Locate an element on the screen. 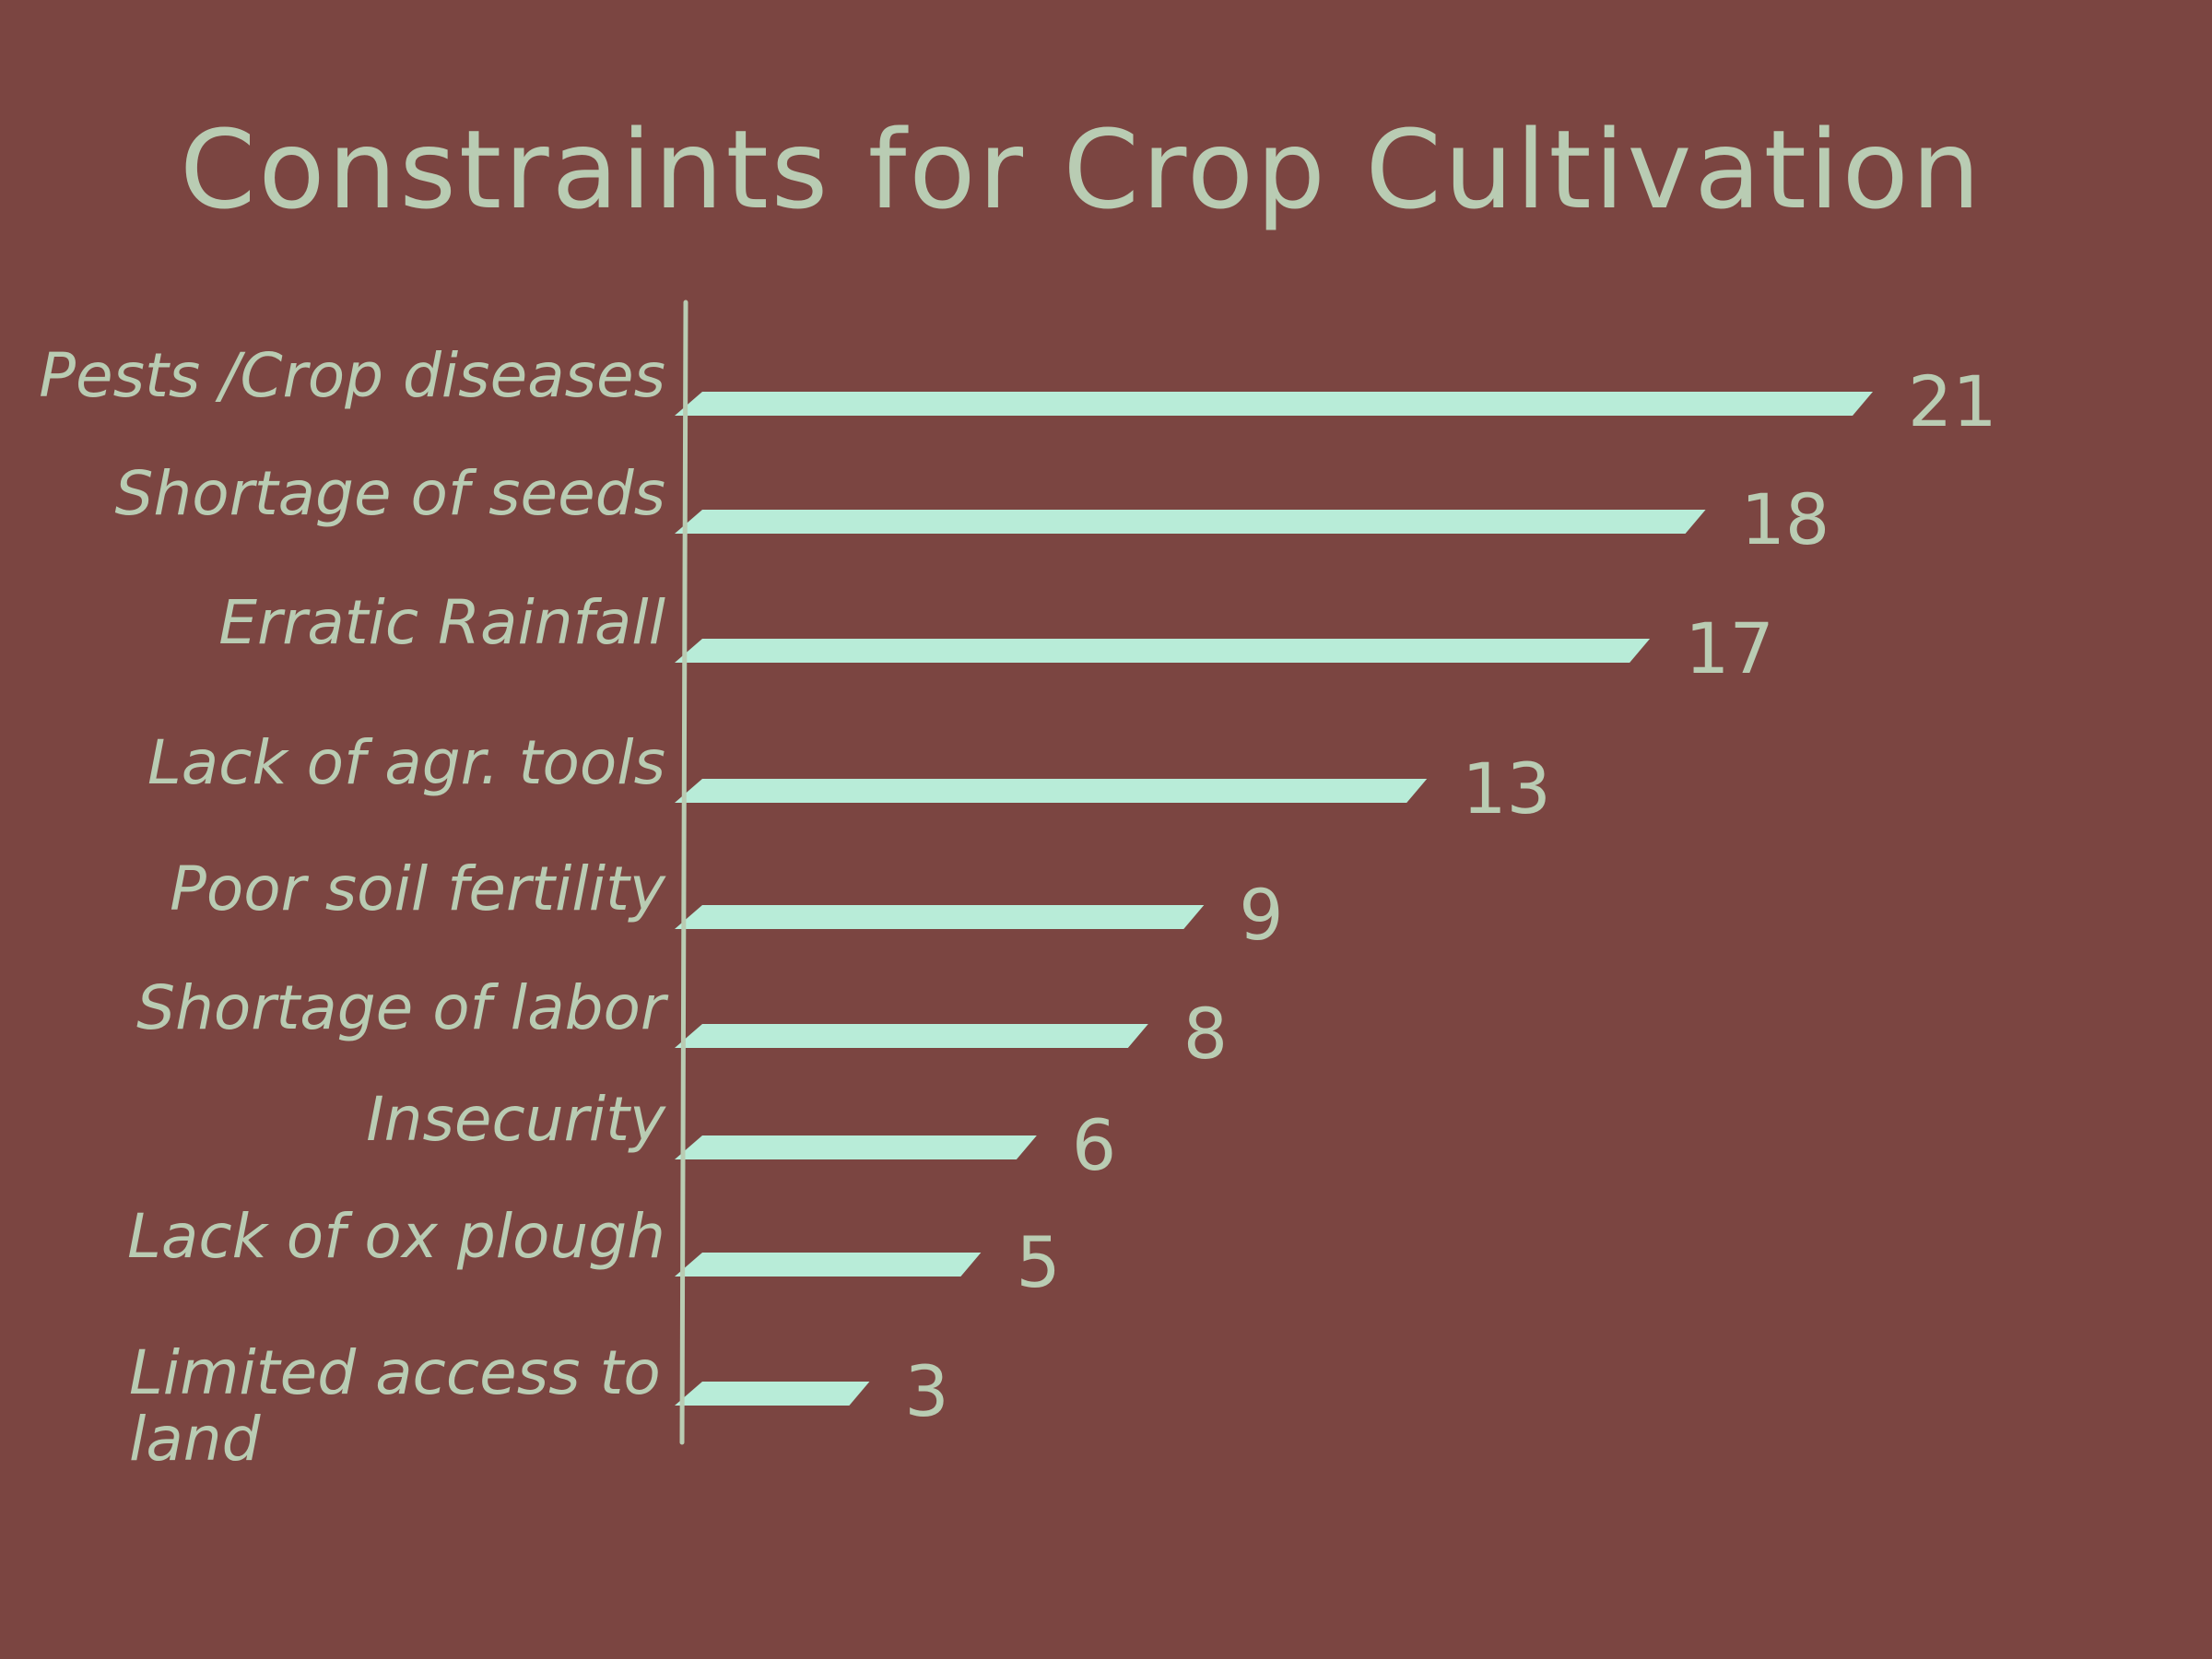 The image size is (2212, 1659). value-label: 13 is located at coordinates (1506, 788).